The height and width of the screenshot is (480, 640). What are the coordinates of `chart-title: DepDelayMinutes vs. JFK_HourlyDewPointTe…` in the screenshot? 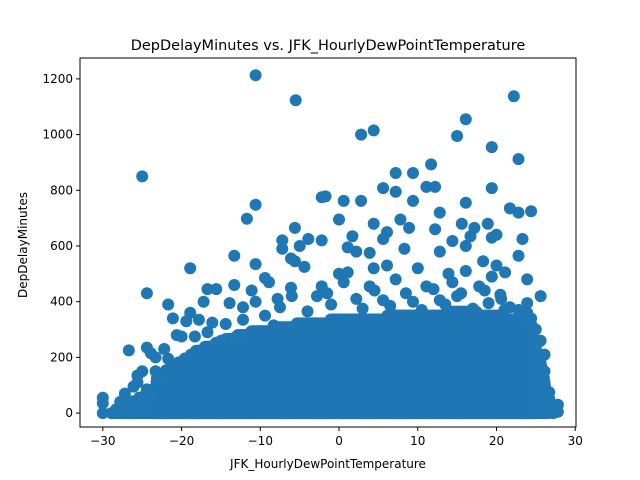 It's located at (328, 46).